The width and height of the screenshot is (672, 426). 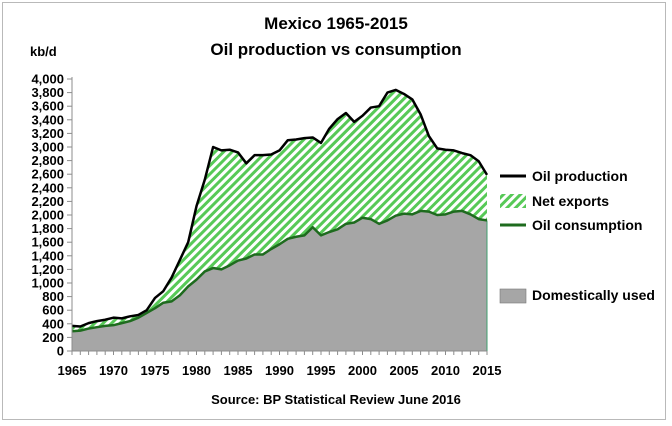 What do you see at coordinates (513, 296) in the screenshot?
I see `legend-domestic-swatch` at bounding box center [513, 296].